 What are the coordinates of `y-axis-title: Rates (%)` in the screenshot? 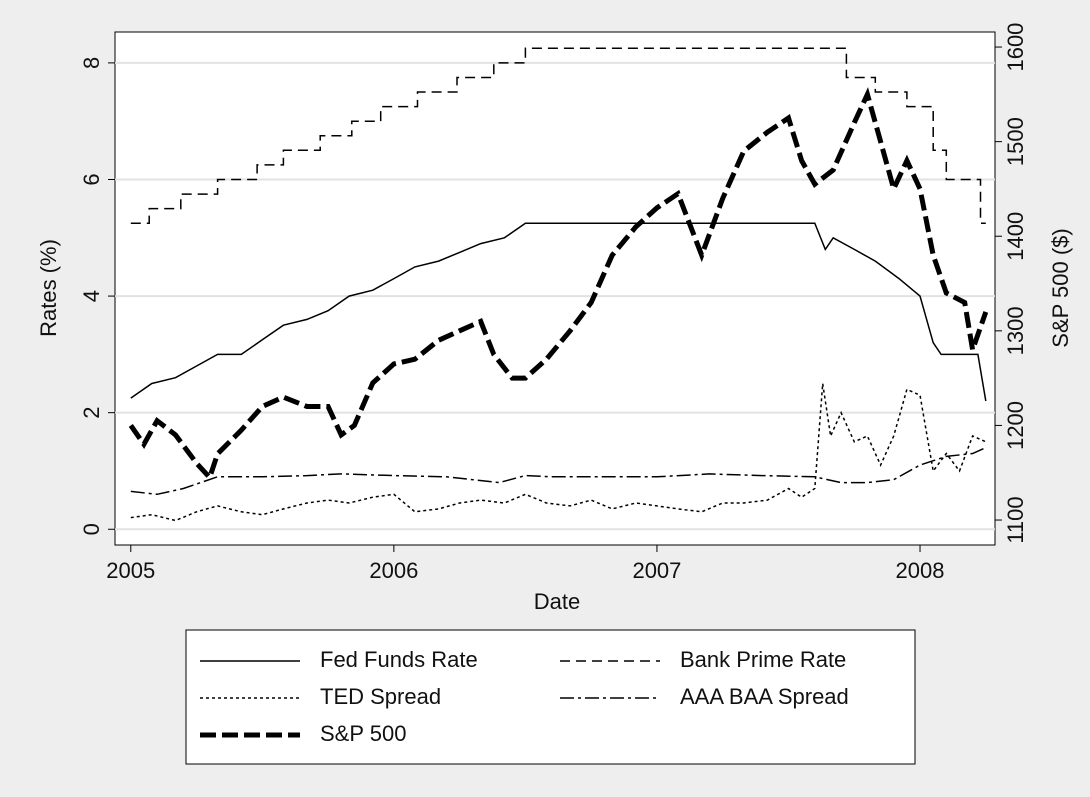 It's located at (48, 288).